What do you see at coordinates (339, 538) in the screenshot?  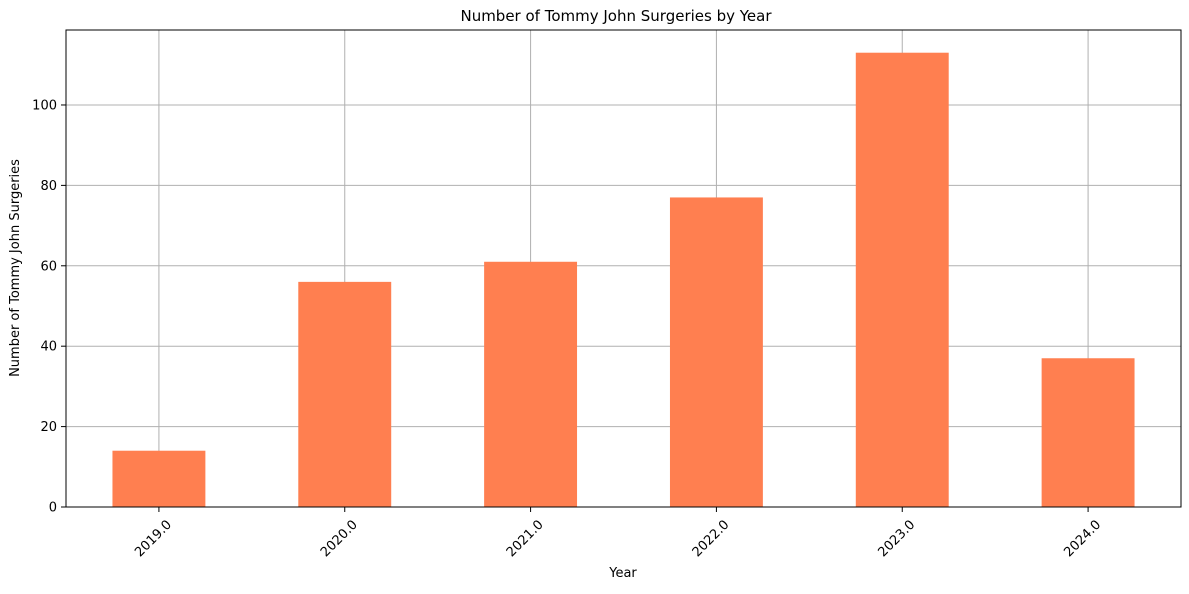 I see `x-tick-label: 2020.0` at bounding box center [339, 538].